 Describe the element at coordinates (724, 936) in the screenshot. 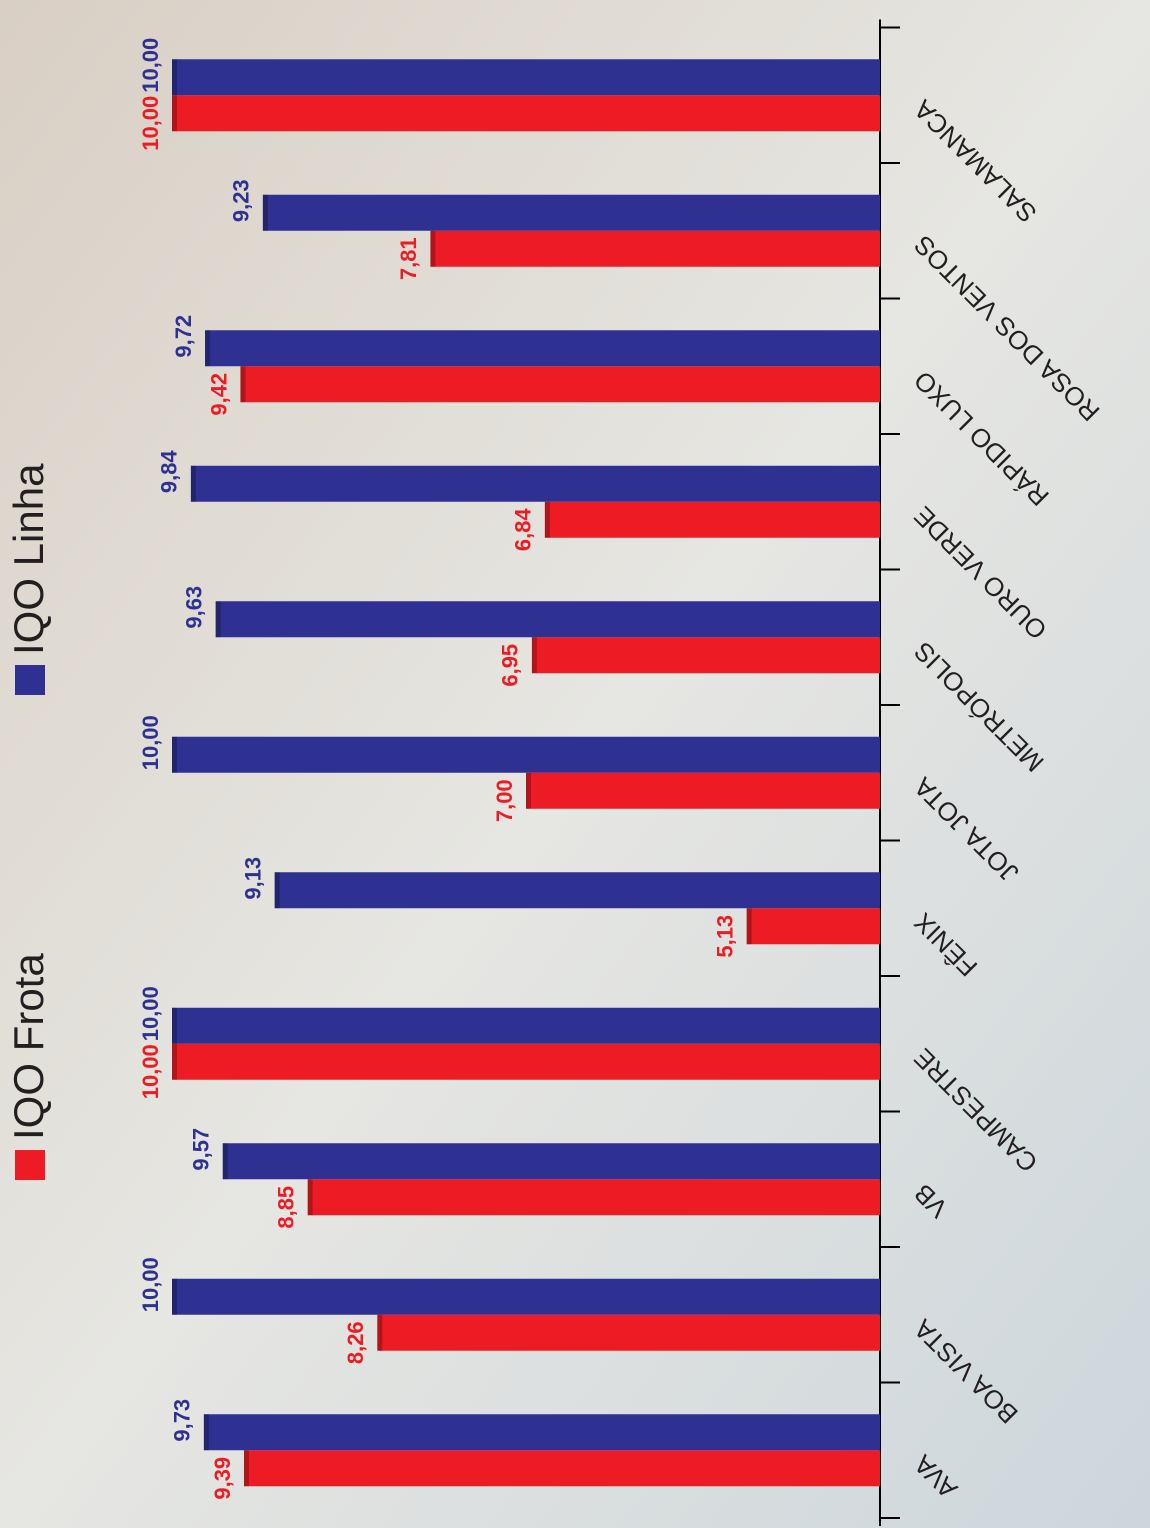

I see `value-label: 5,13` at that location.